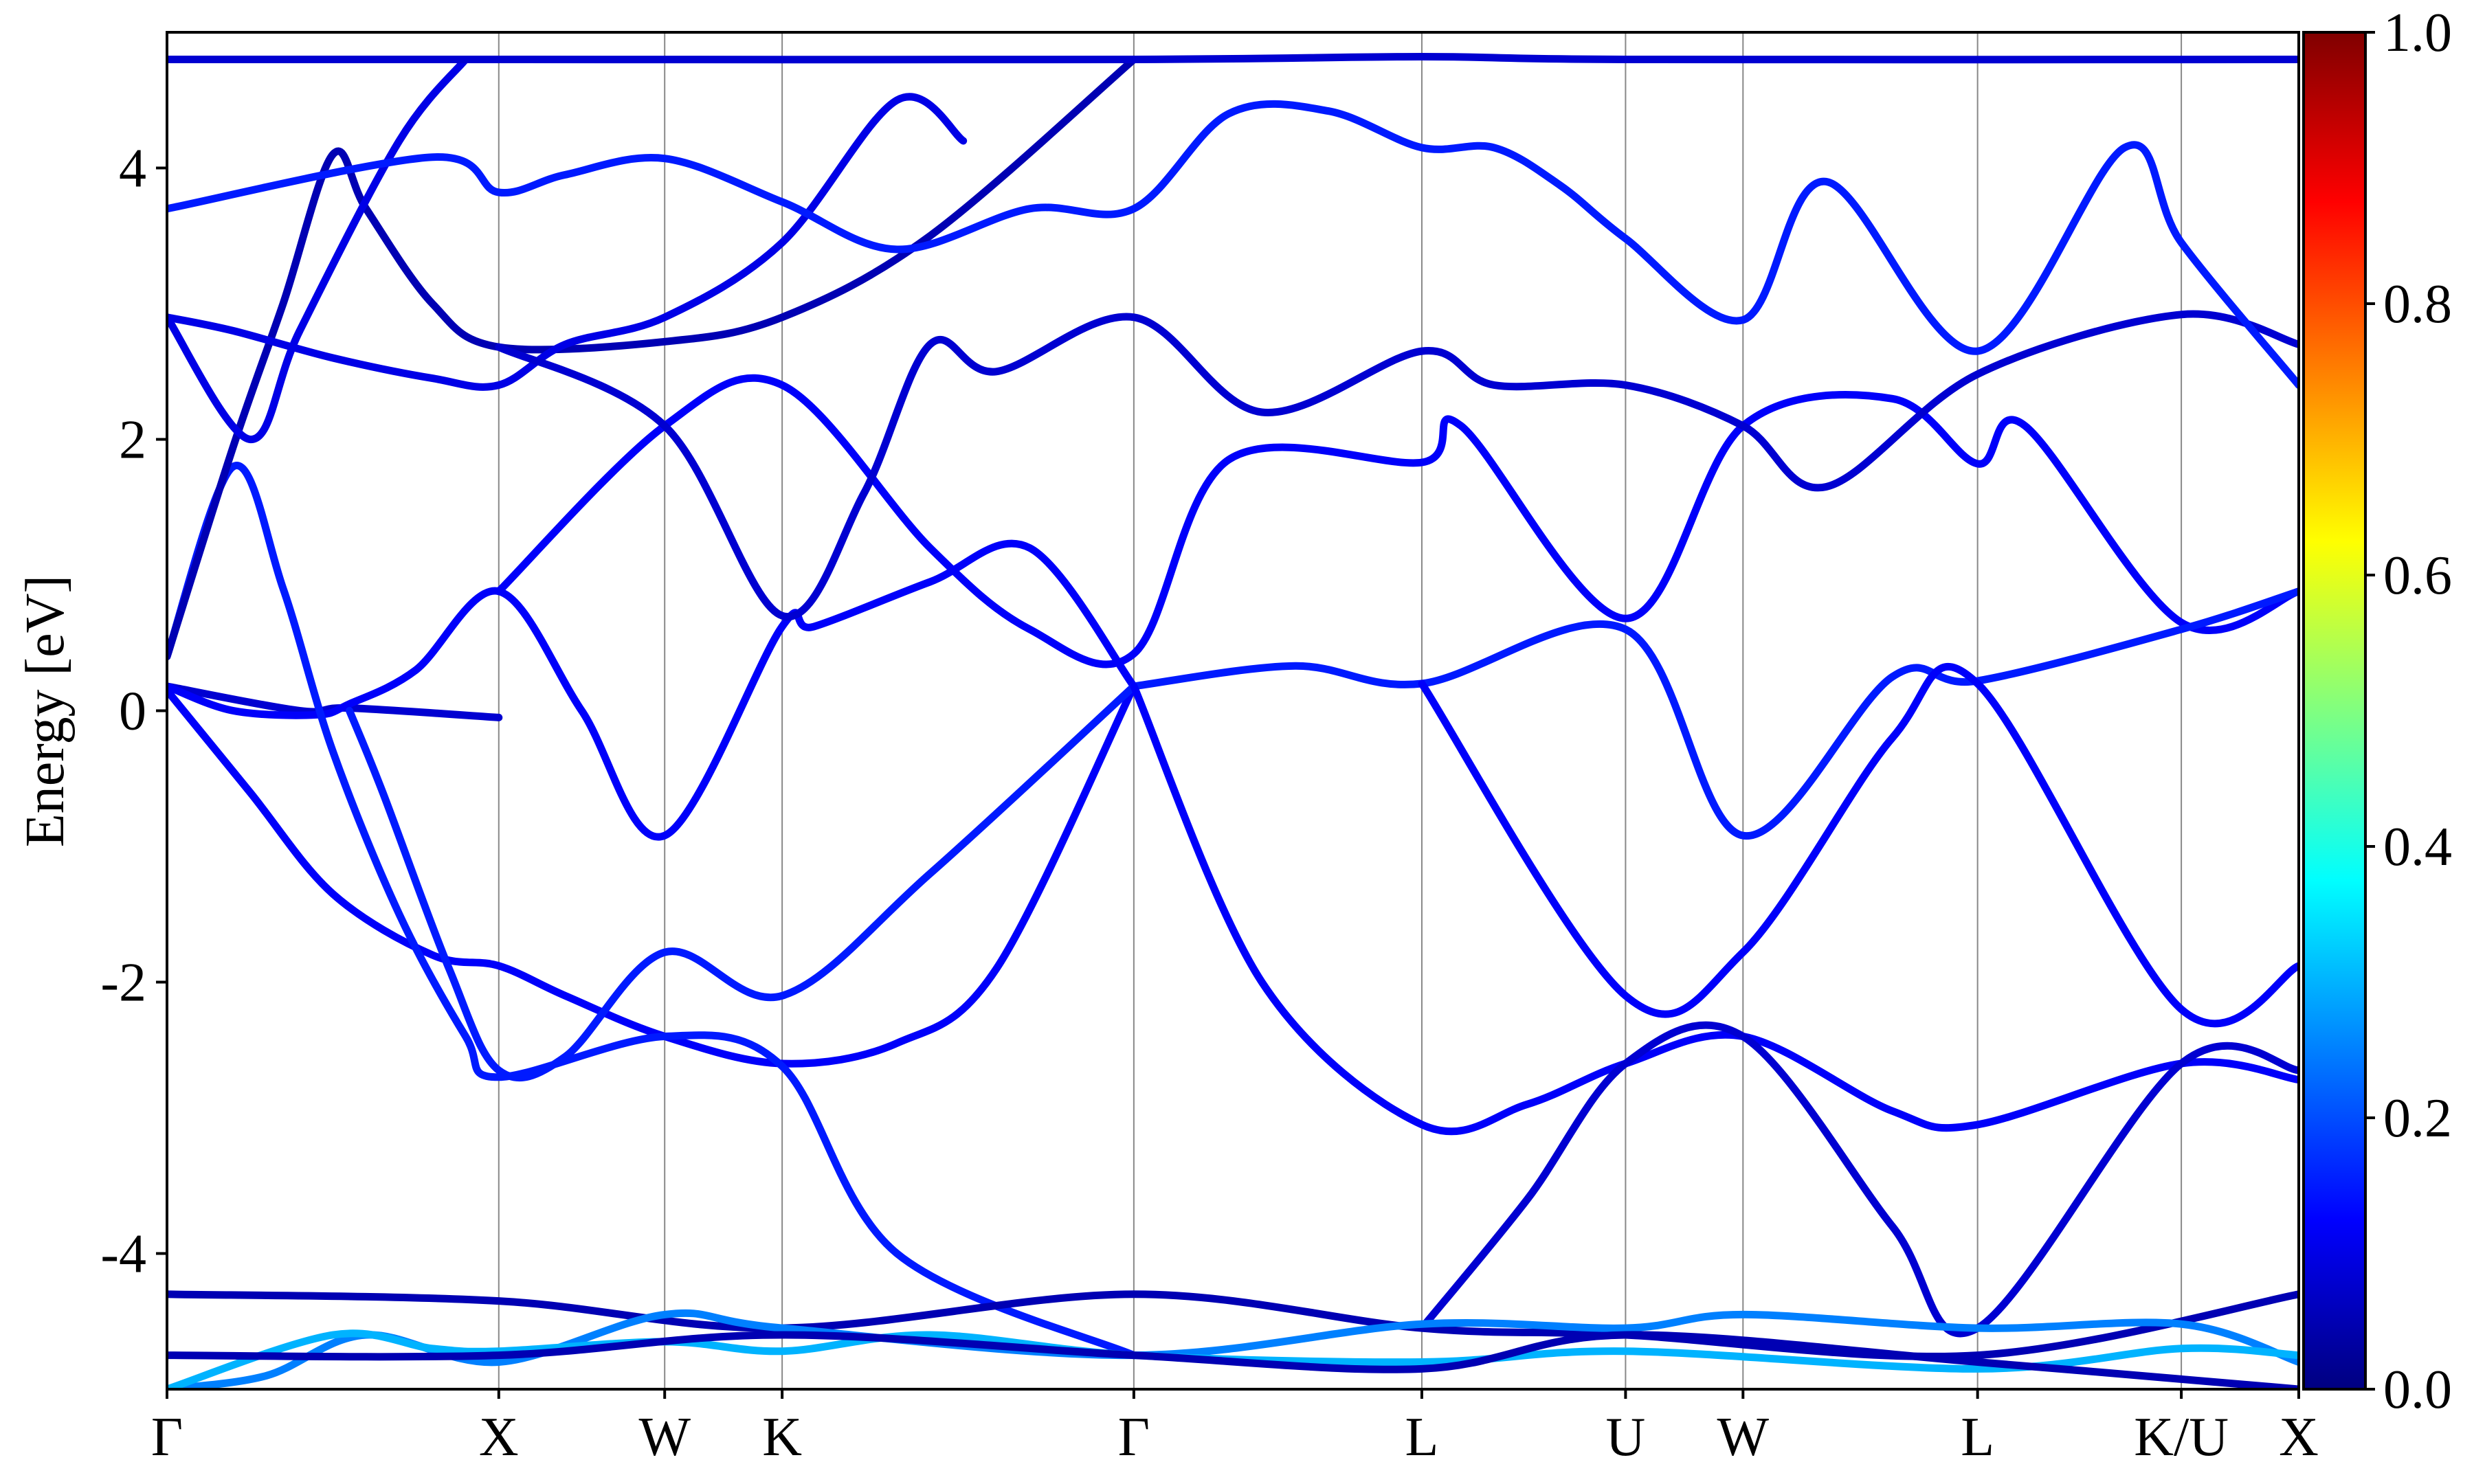 Image resolution: width=2474 pixels, height=1484 pixels. I want to click on y-axis-ticks: 4 2 0 -2 -4, so click(133, 712).